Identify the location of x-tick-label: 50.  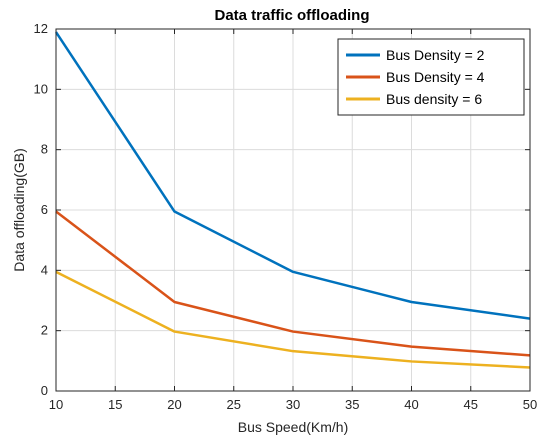
(530, 404).